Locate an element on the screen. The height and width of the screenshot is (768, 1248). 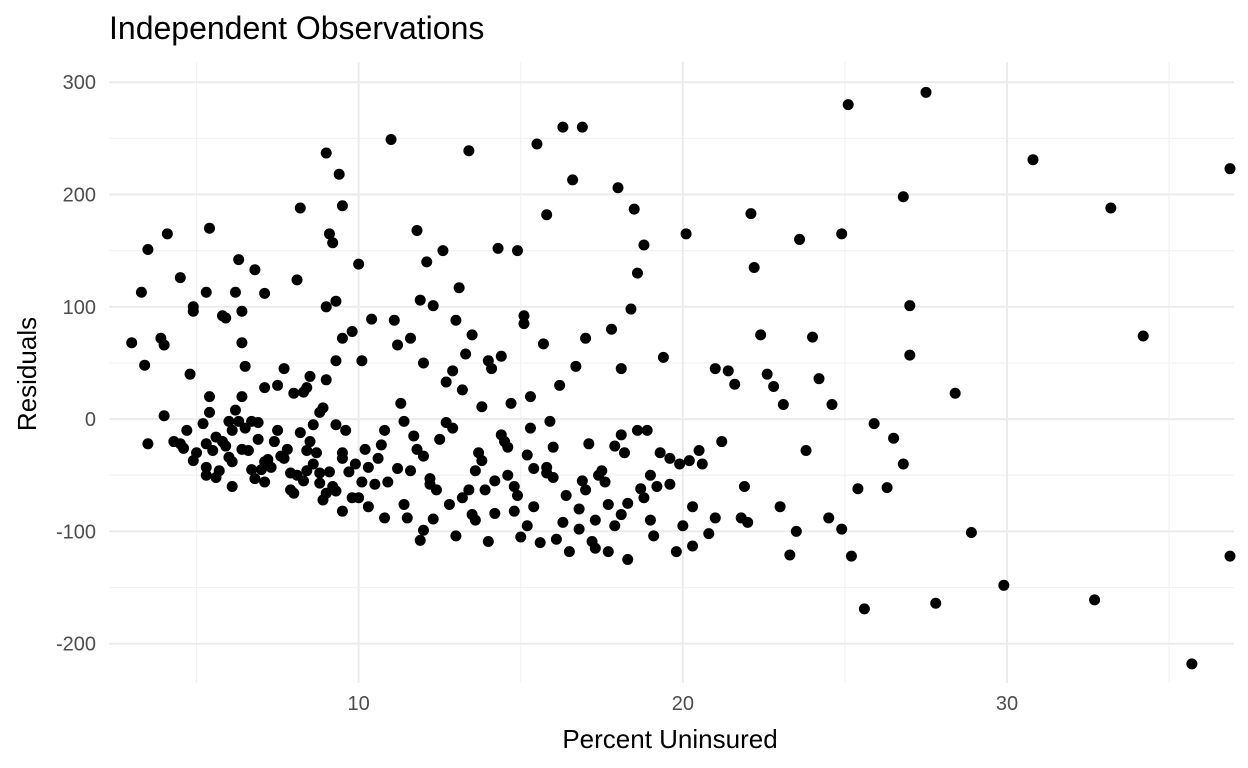
y-tick-label: 0 is located at coordinates (90, 420).